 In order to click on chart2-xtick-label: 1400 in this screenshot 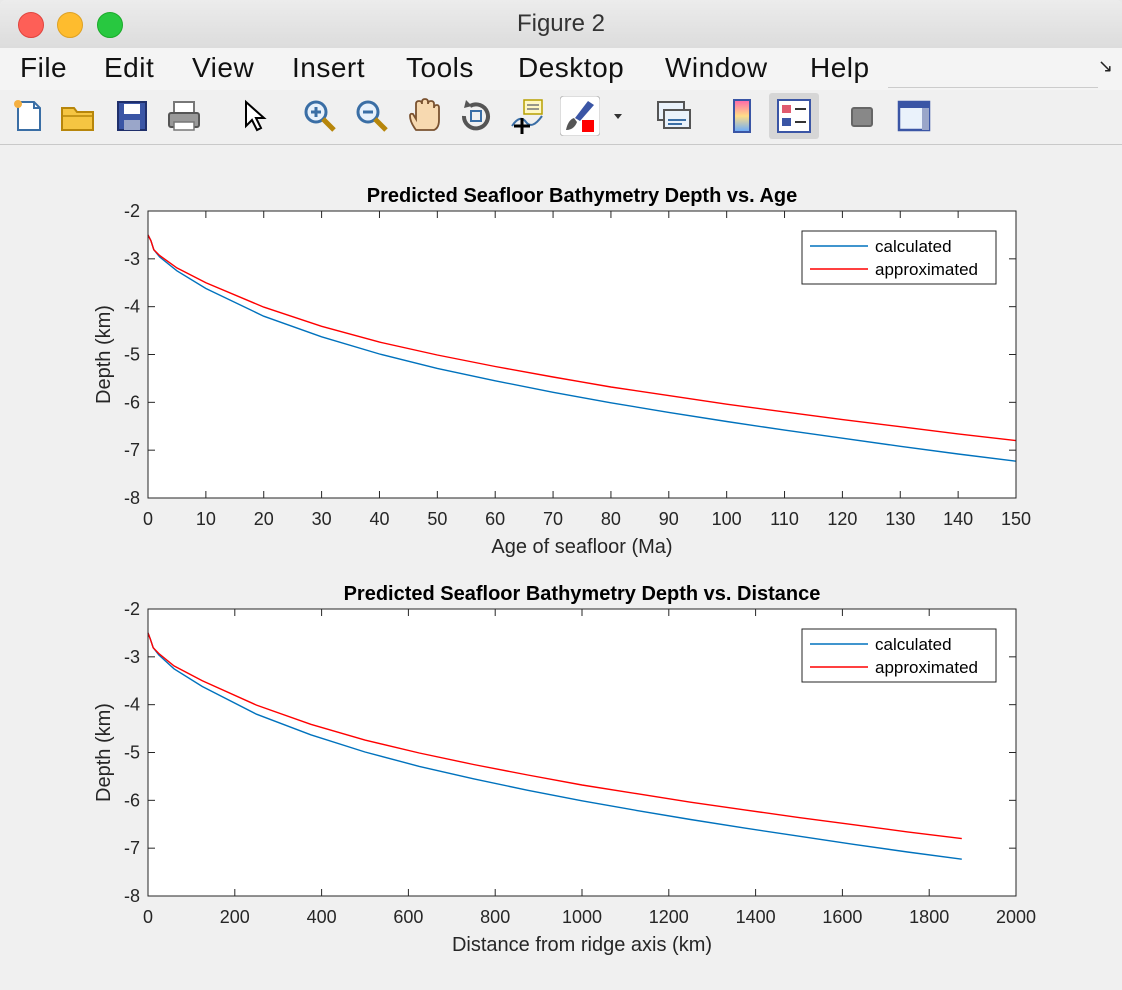, I will do `click(756, 917)`.